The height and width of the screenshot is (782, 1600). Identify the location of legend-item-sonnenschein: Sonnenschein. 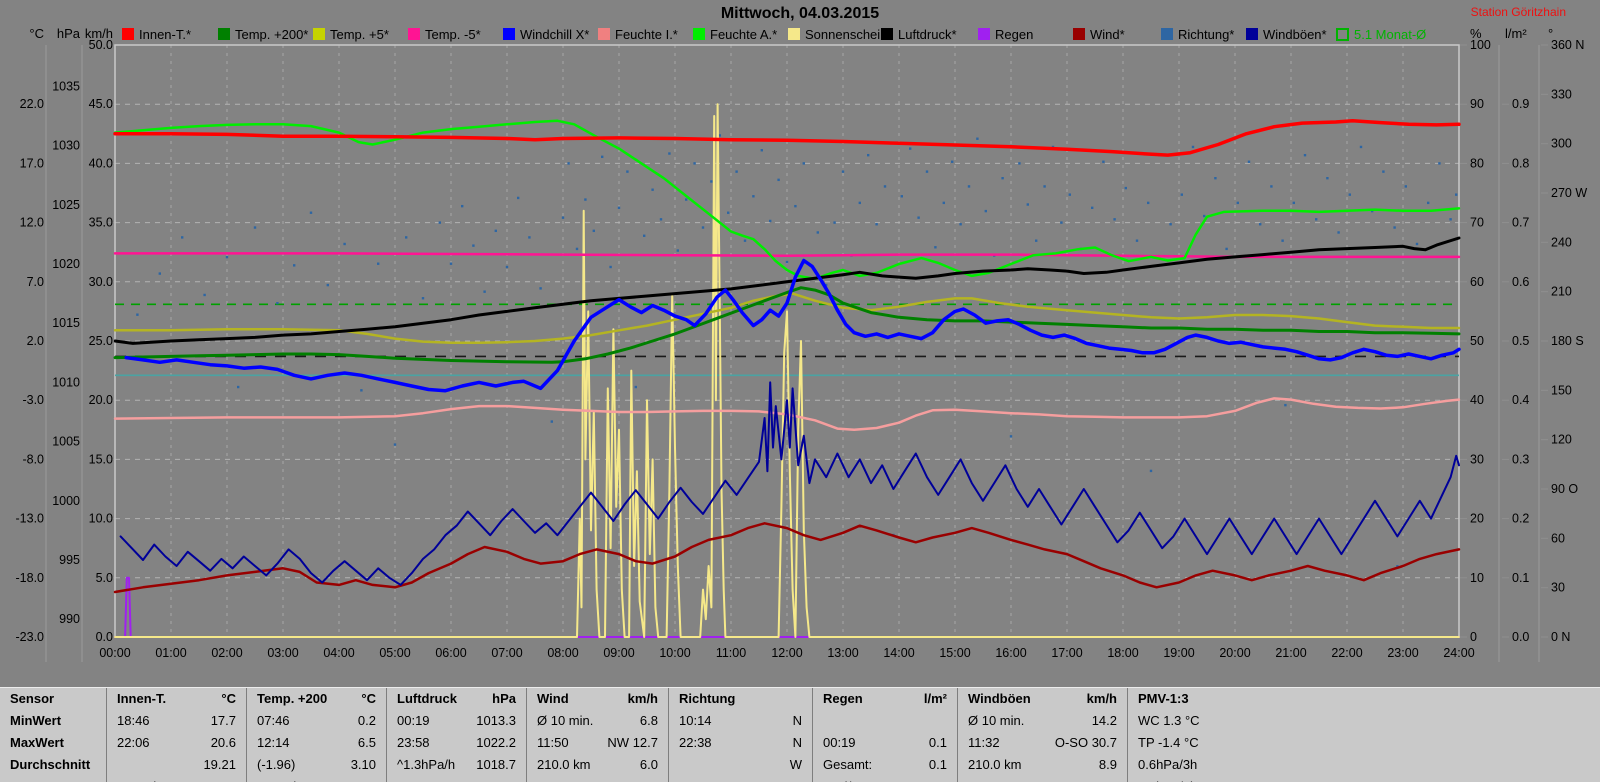
(837, 34).